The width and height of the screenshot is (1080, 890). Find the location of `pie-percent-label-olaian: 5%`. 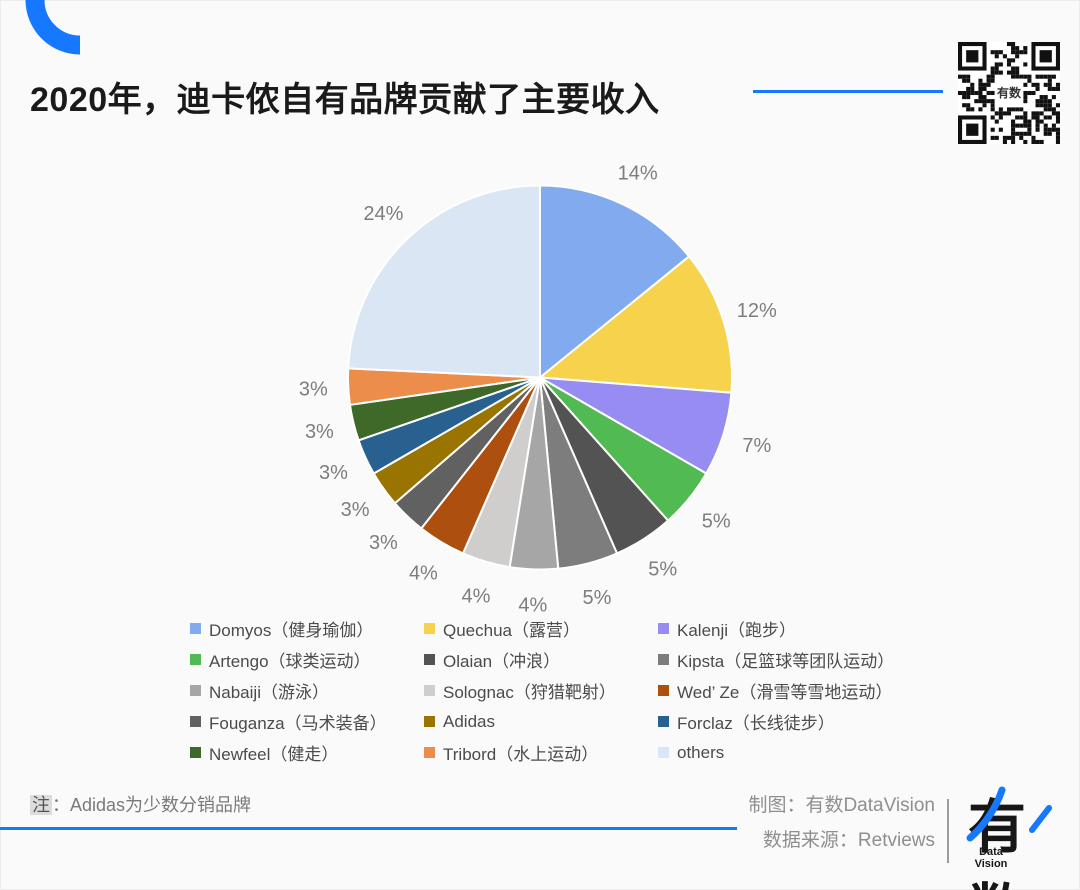

pie-percent-label-olaian: 5% is located at coordinates (662, 570).